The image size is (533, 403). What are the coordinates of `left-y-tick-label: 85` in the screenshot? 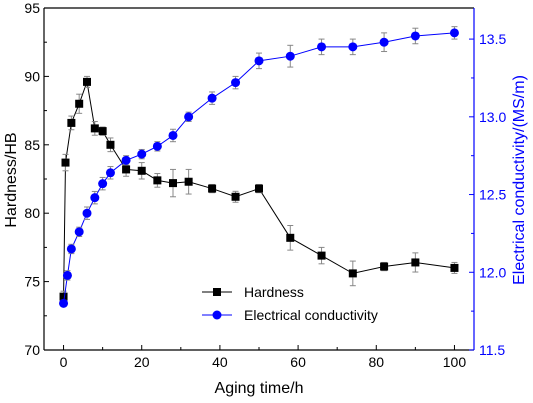 It's located at (32, 145).